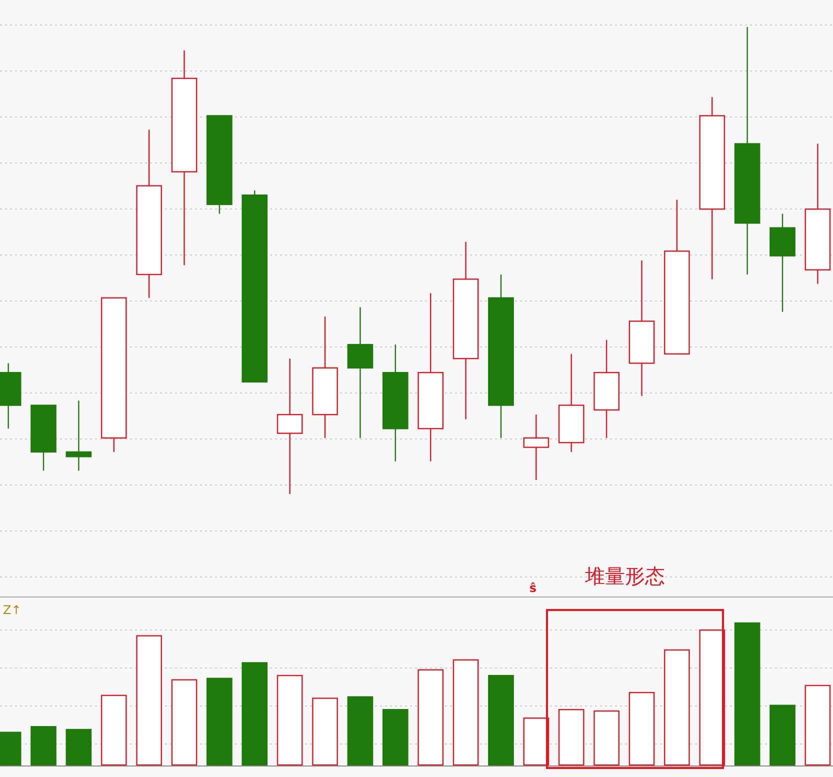 This screenshot has width=833, height=777. Describe the element at coordinates (533, 588) in the screenshot. I see `text: ŝ` at that location.